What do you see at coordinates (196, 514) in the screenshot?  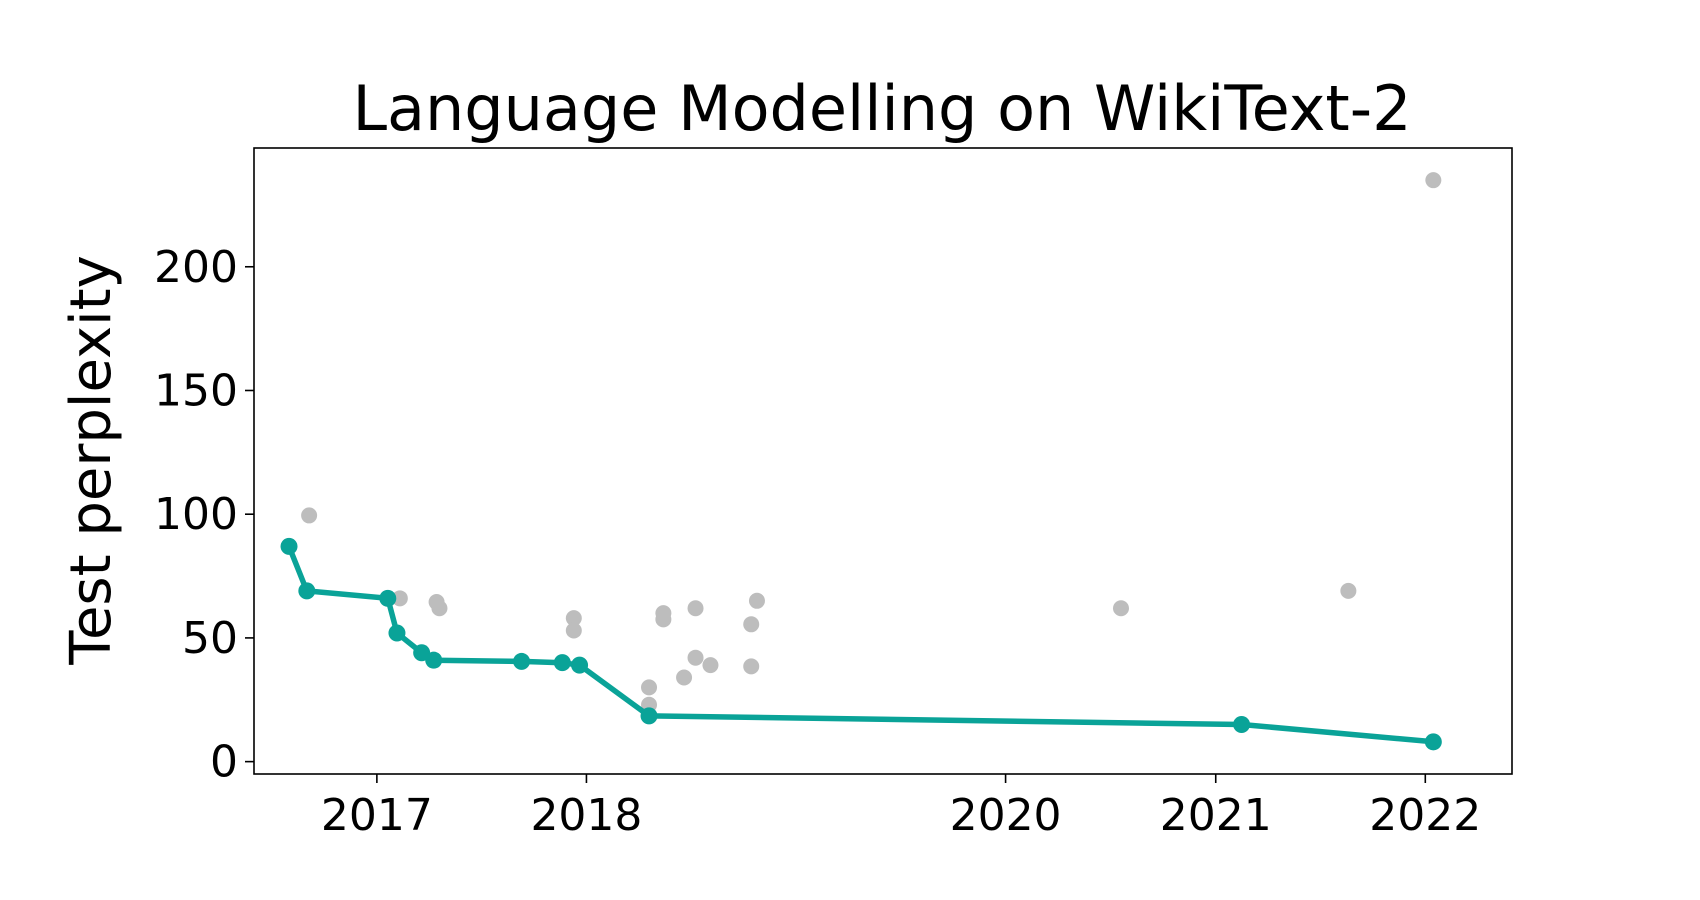 I see `y-tick-label: 100` at bounding box center [196, 514].